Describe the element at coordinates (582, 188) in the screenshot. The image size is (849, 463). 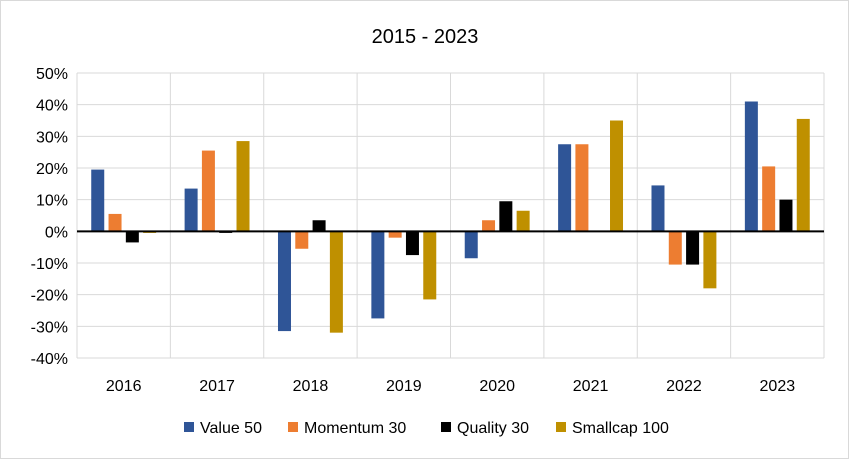
I see `bar-momentum-30-2021` at that location.